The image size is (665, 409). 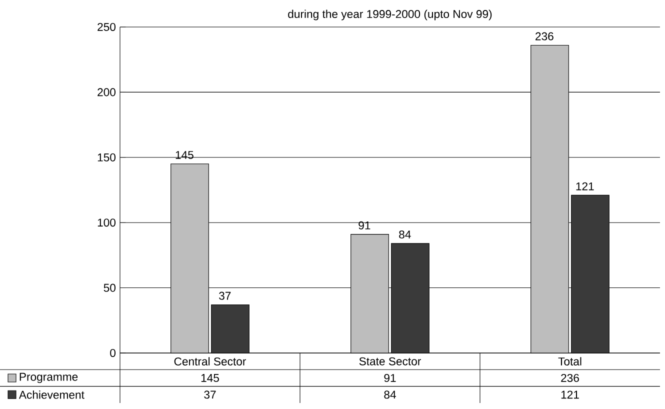 I want to click on legend-label: Achievement, so click(x=51, y=394).